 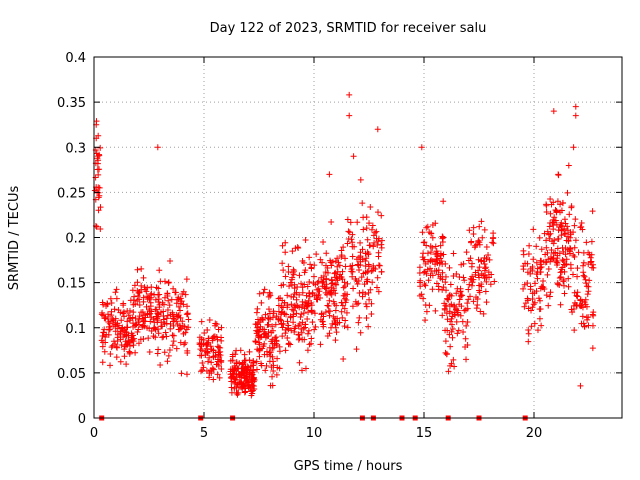 What do you see at coordinates (424, 433) in the screenshot?
I see `x-tick-label: 15` at bounding box center [424, 433].